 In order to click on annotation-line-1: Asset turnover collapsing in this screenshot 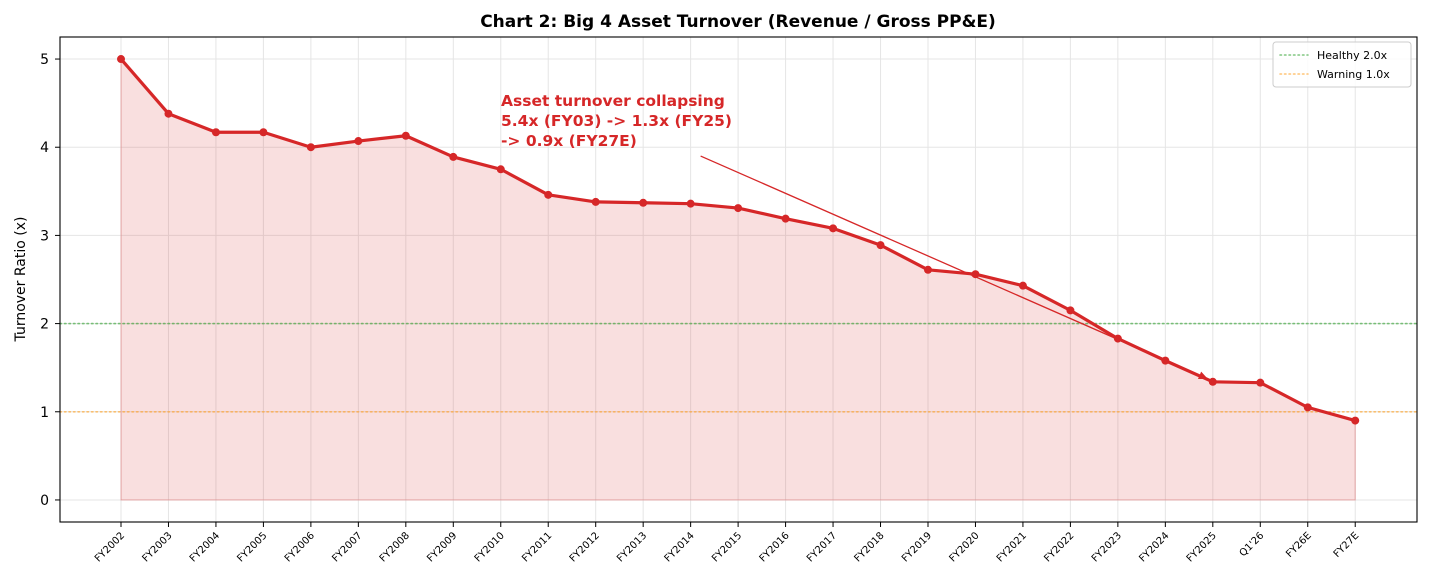, I will do `click(613, 101)`.